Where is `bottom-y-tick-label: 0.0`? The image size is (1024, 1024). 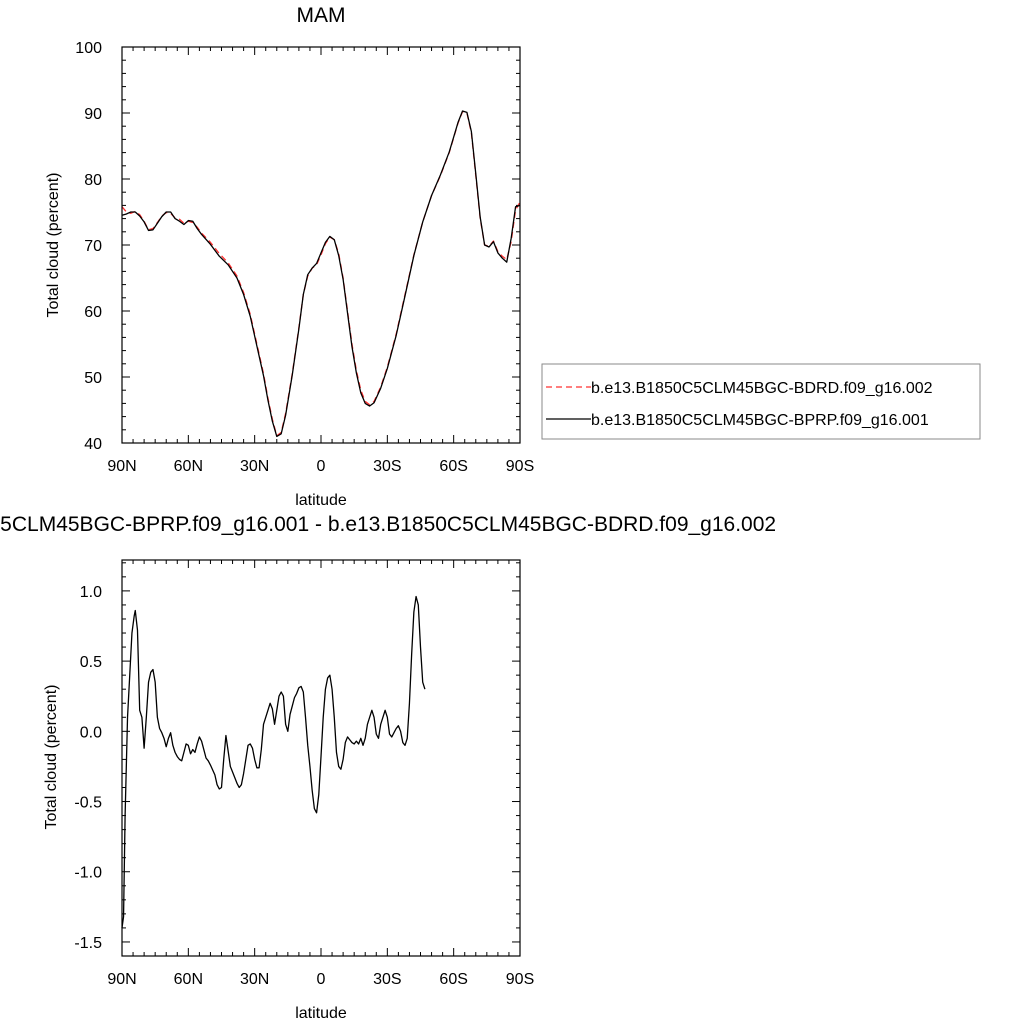
bottom-y-tick-label: 0.0 is located at coordinates (91, 732).